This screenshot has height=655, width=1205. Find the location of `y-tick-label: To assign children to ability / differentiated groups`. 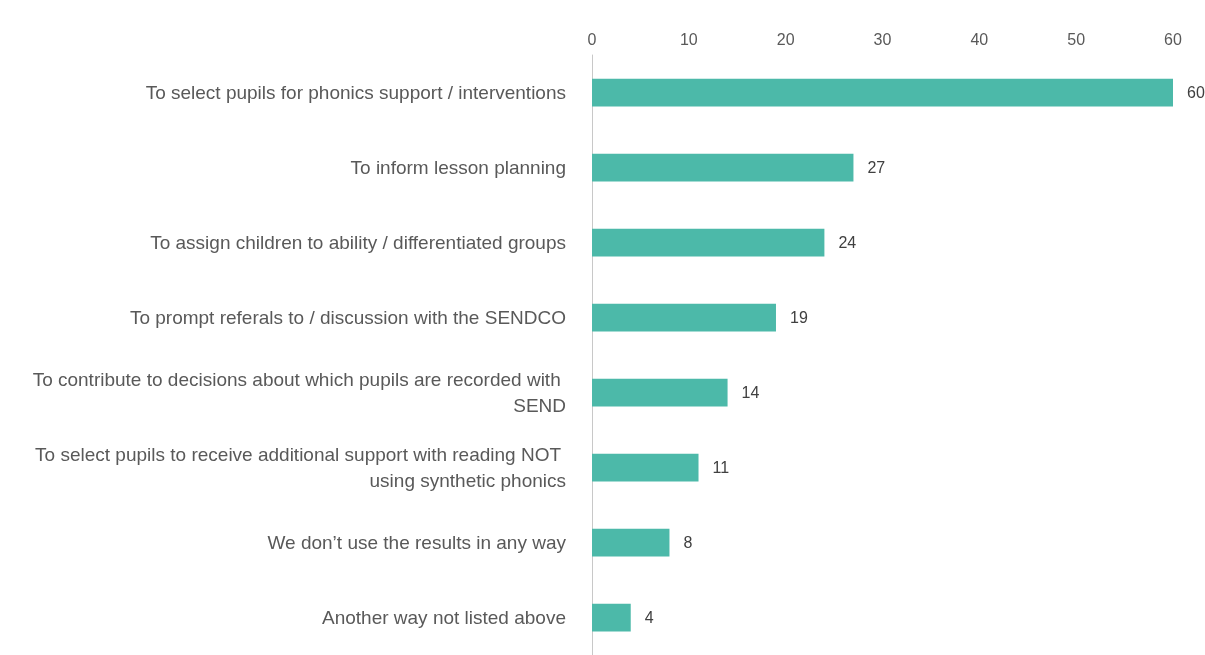

y-tick-label: To assign children to ability / differentiated groups is located at coordinates (358, 242).